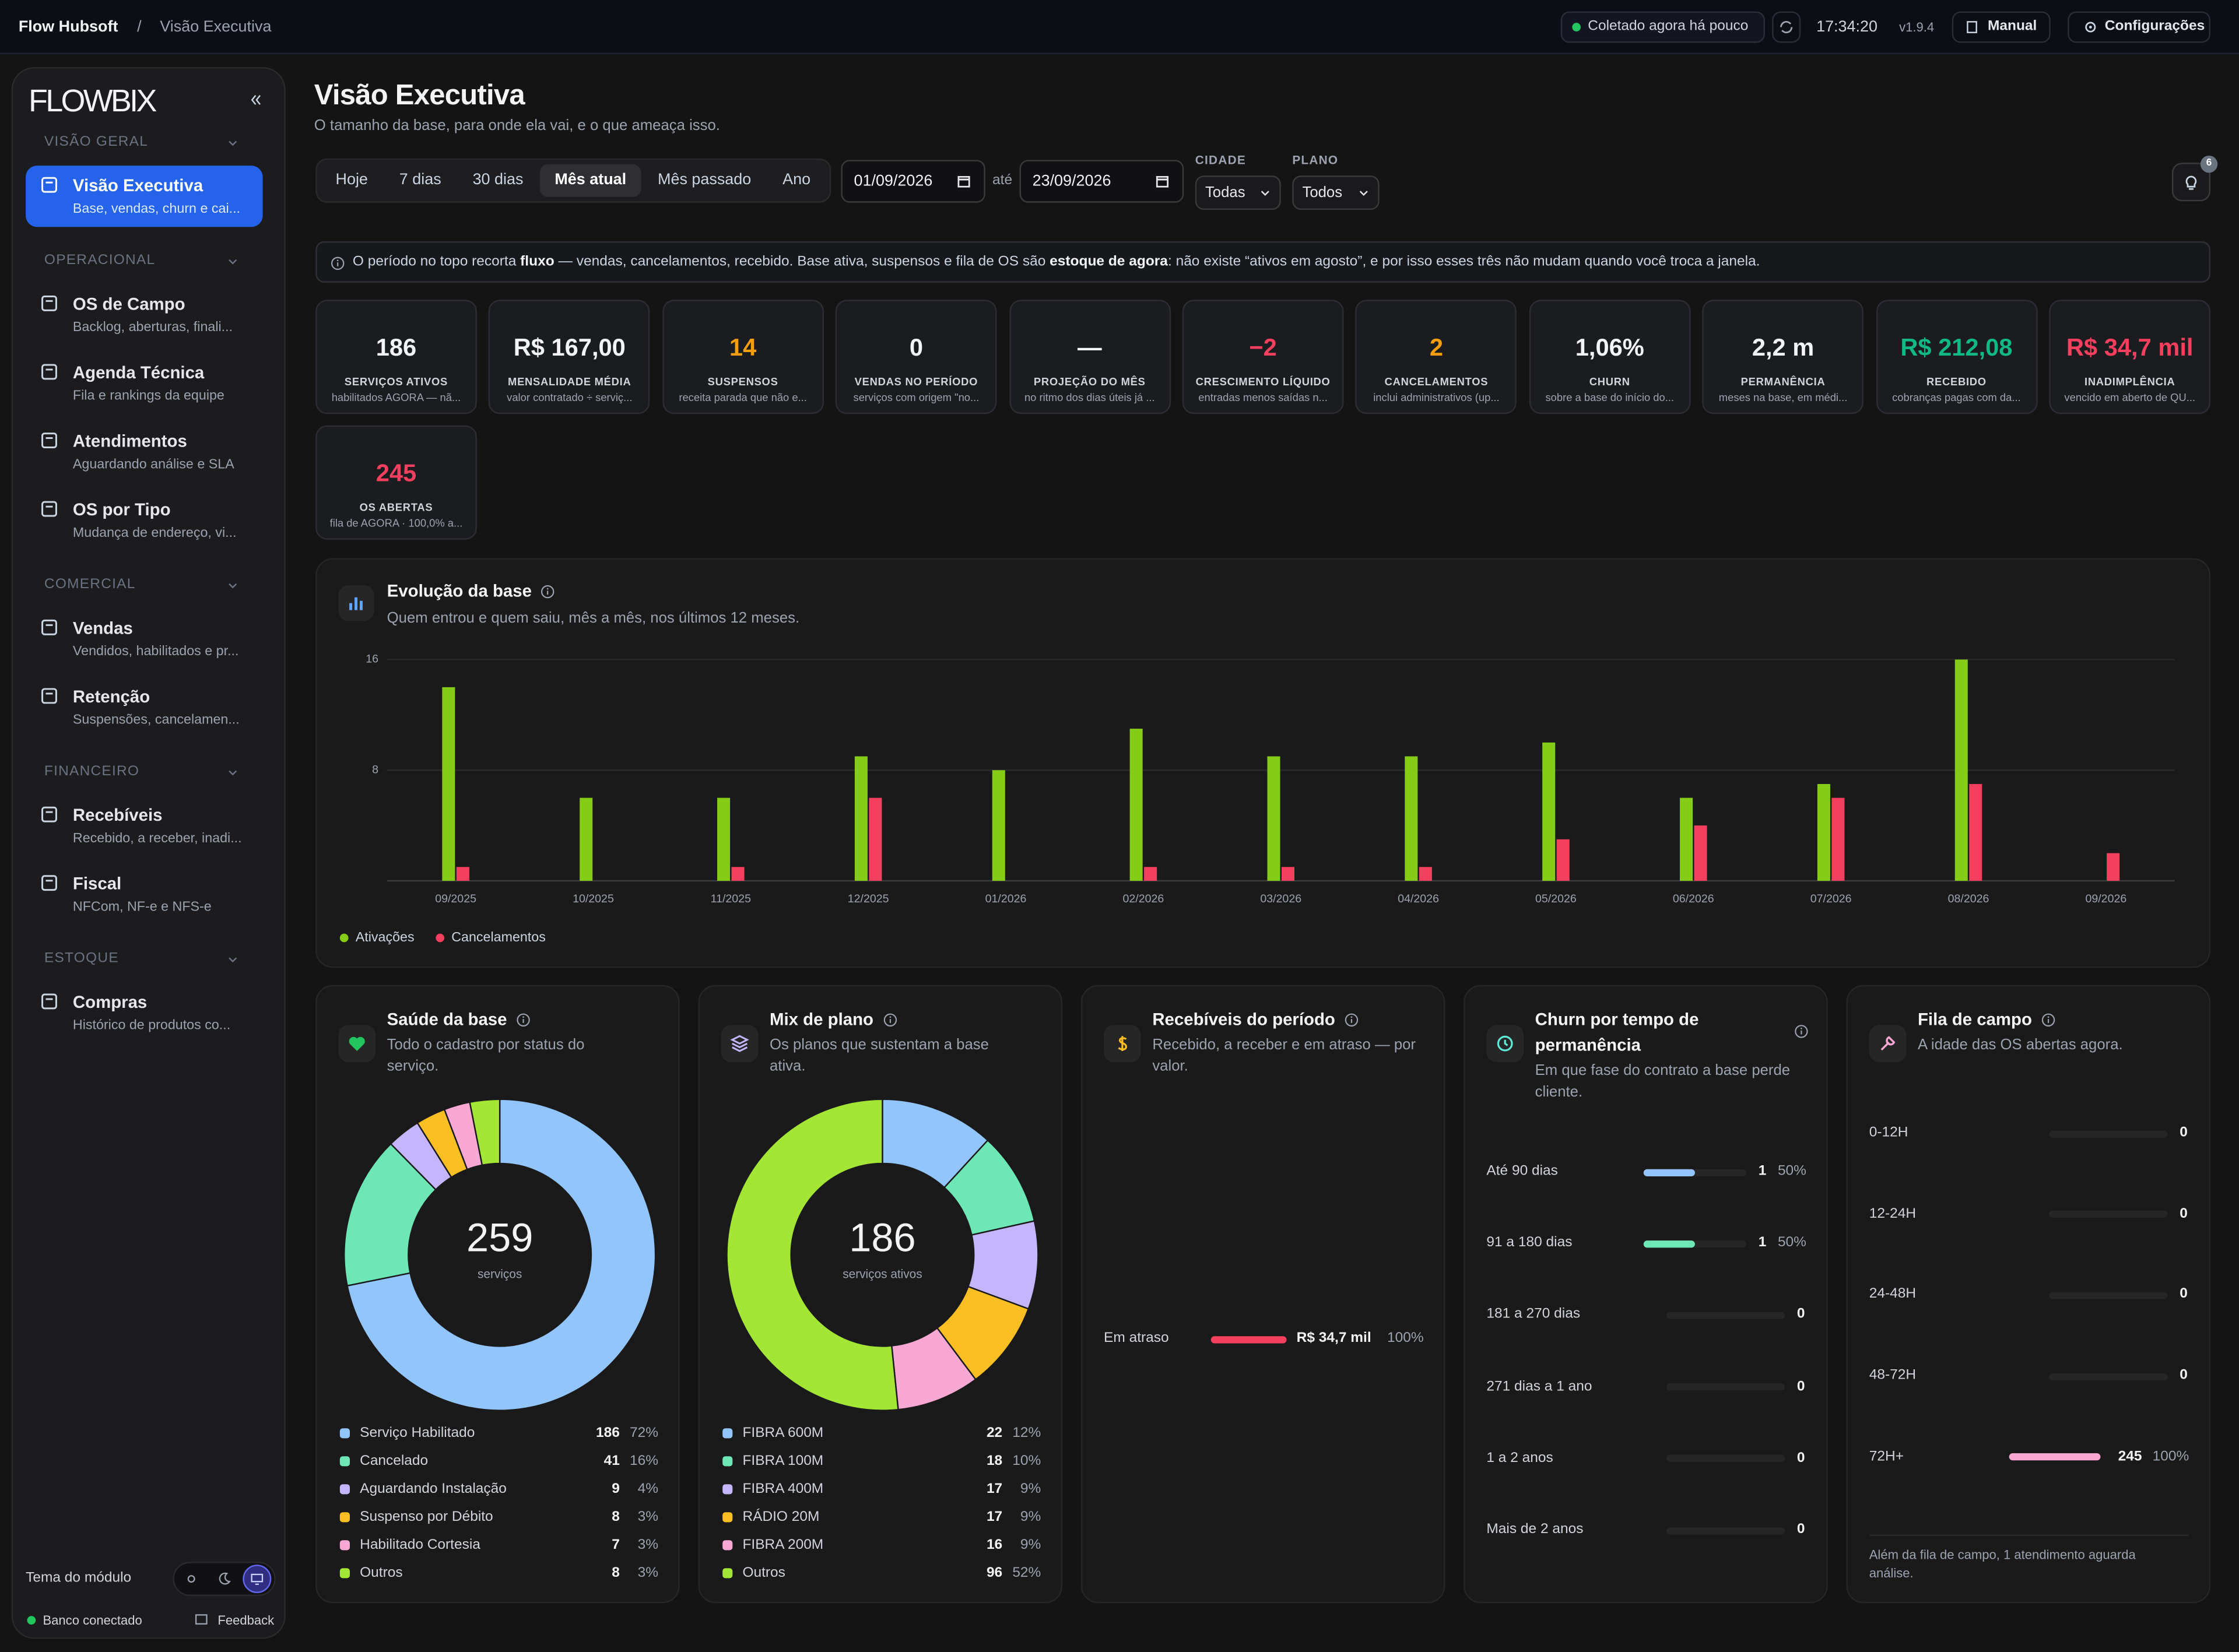 Image resolution: width=2239 pixels, height=1652 pixels. Describe the element at coordinates (1003, 181) in the screenshot. I see `date-separator: até` at that location.